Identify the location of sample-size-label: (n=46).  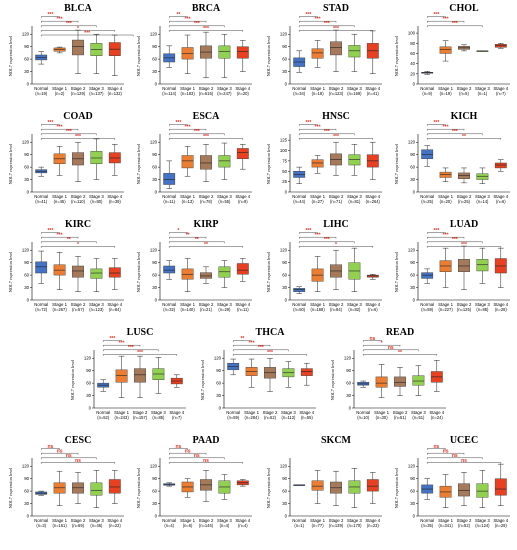
(96, 525).